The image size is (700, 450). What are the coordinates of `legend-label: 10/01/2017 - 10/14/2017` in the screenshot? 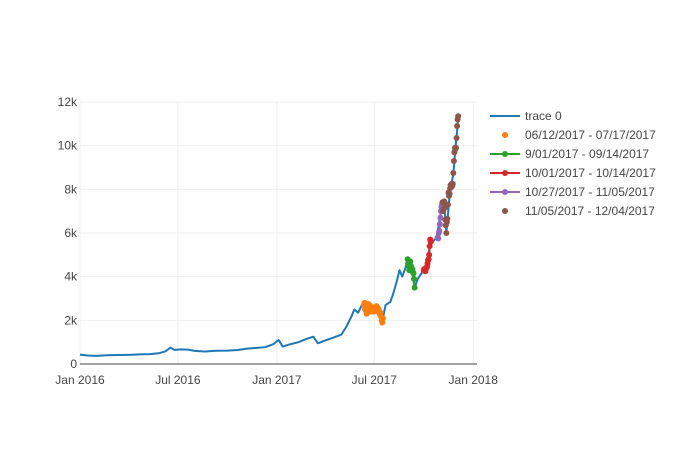 It's located at (590, 173).